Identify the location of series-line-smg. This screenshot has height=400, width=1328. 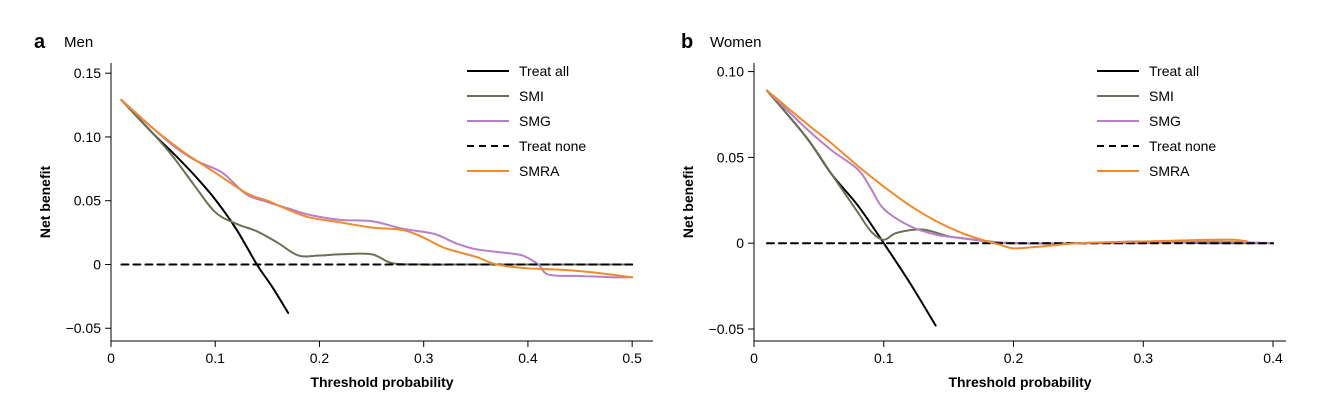
(1020, 167).